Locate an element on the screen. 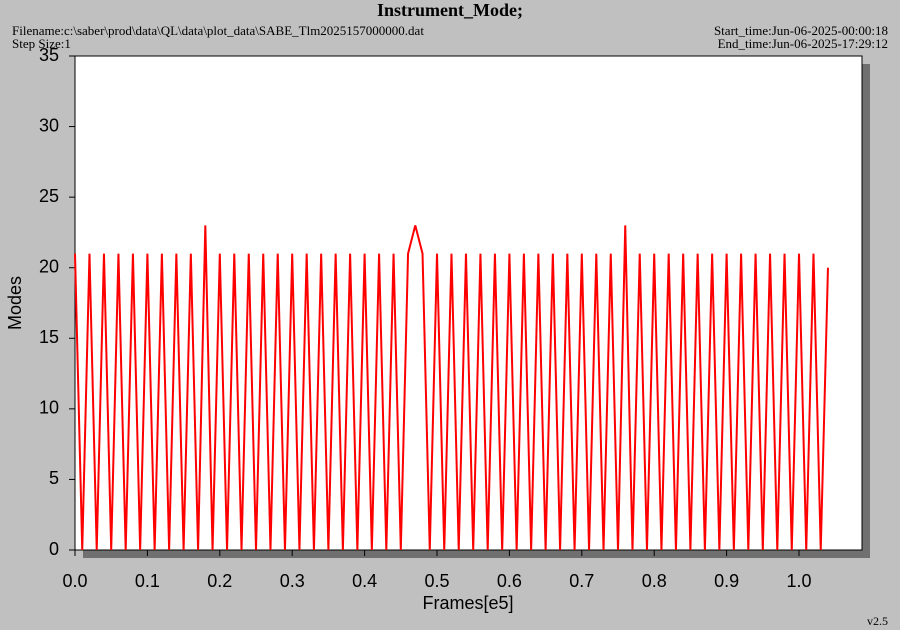 Image resolution: width=900 pixels, height=630 pixels. x-tick-label: 0.8 is located at coordinates (654, 581).